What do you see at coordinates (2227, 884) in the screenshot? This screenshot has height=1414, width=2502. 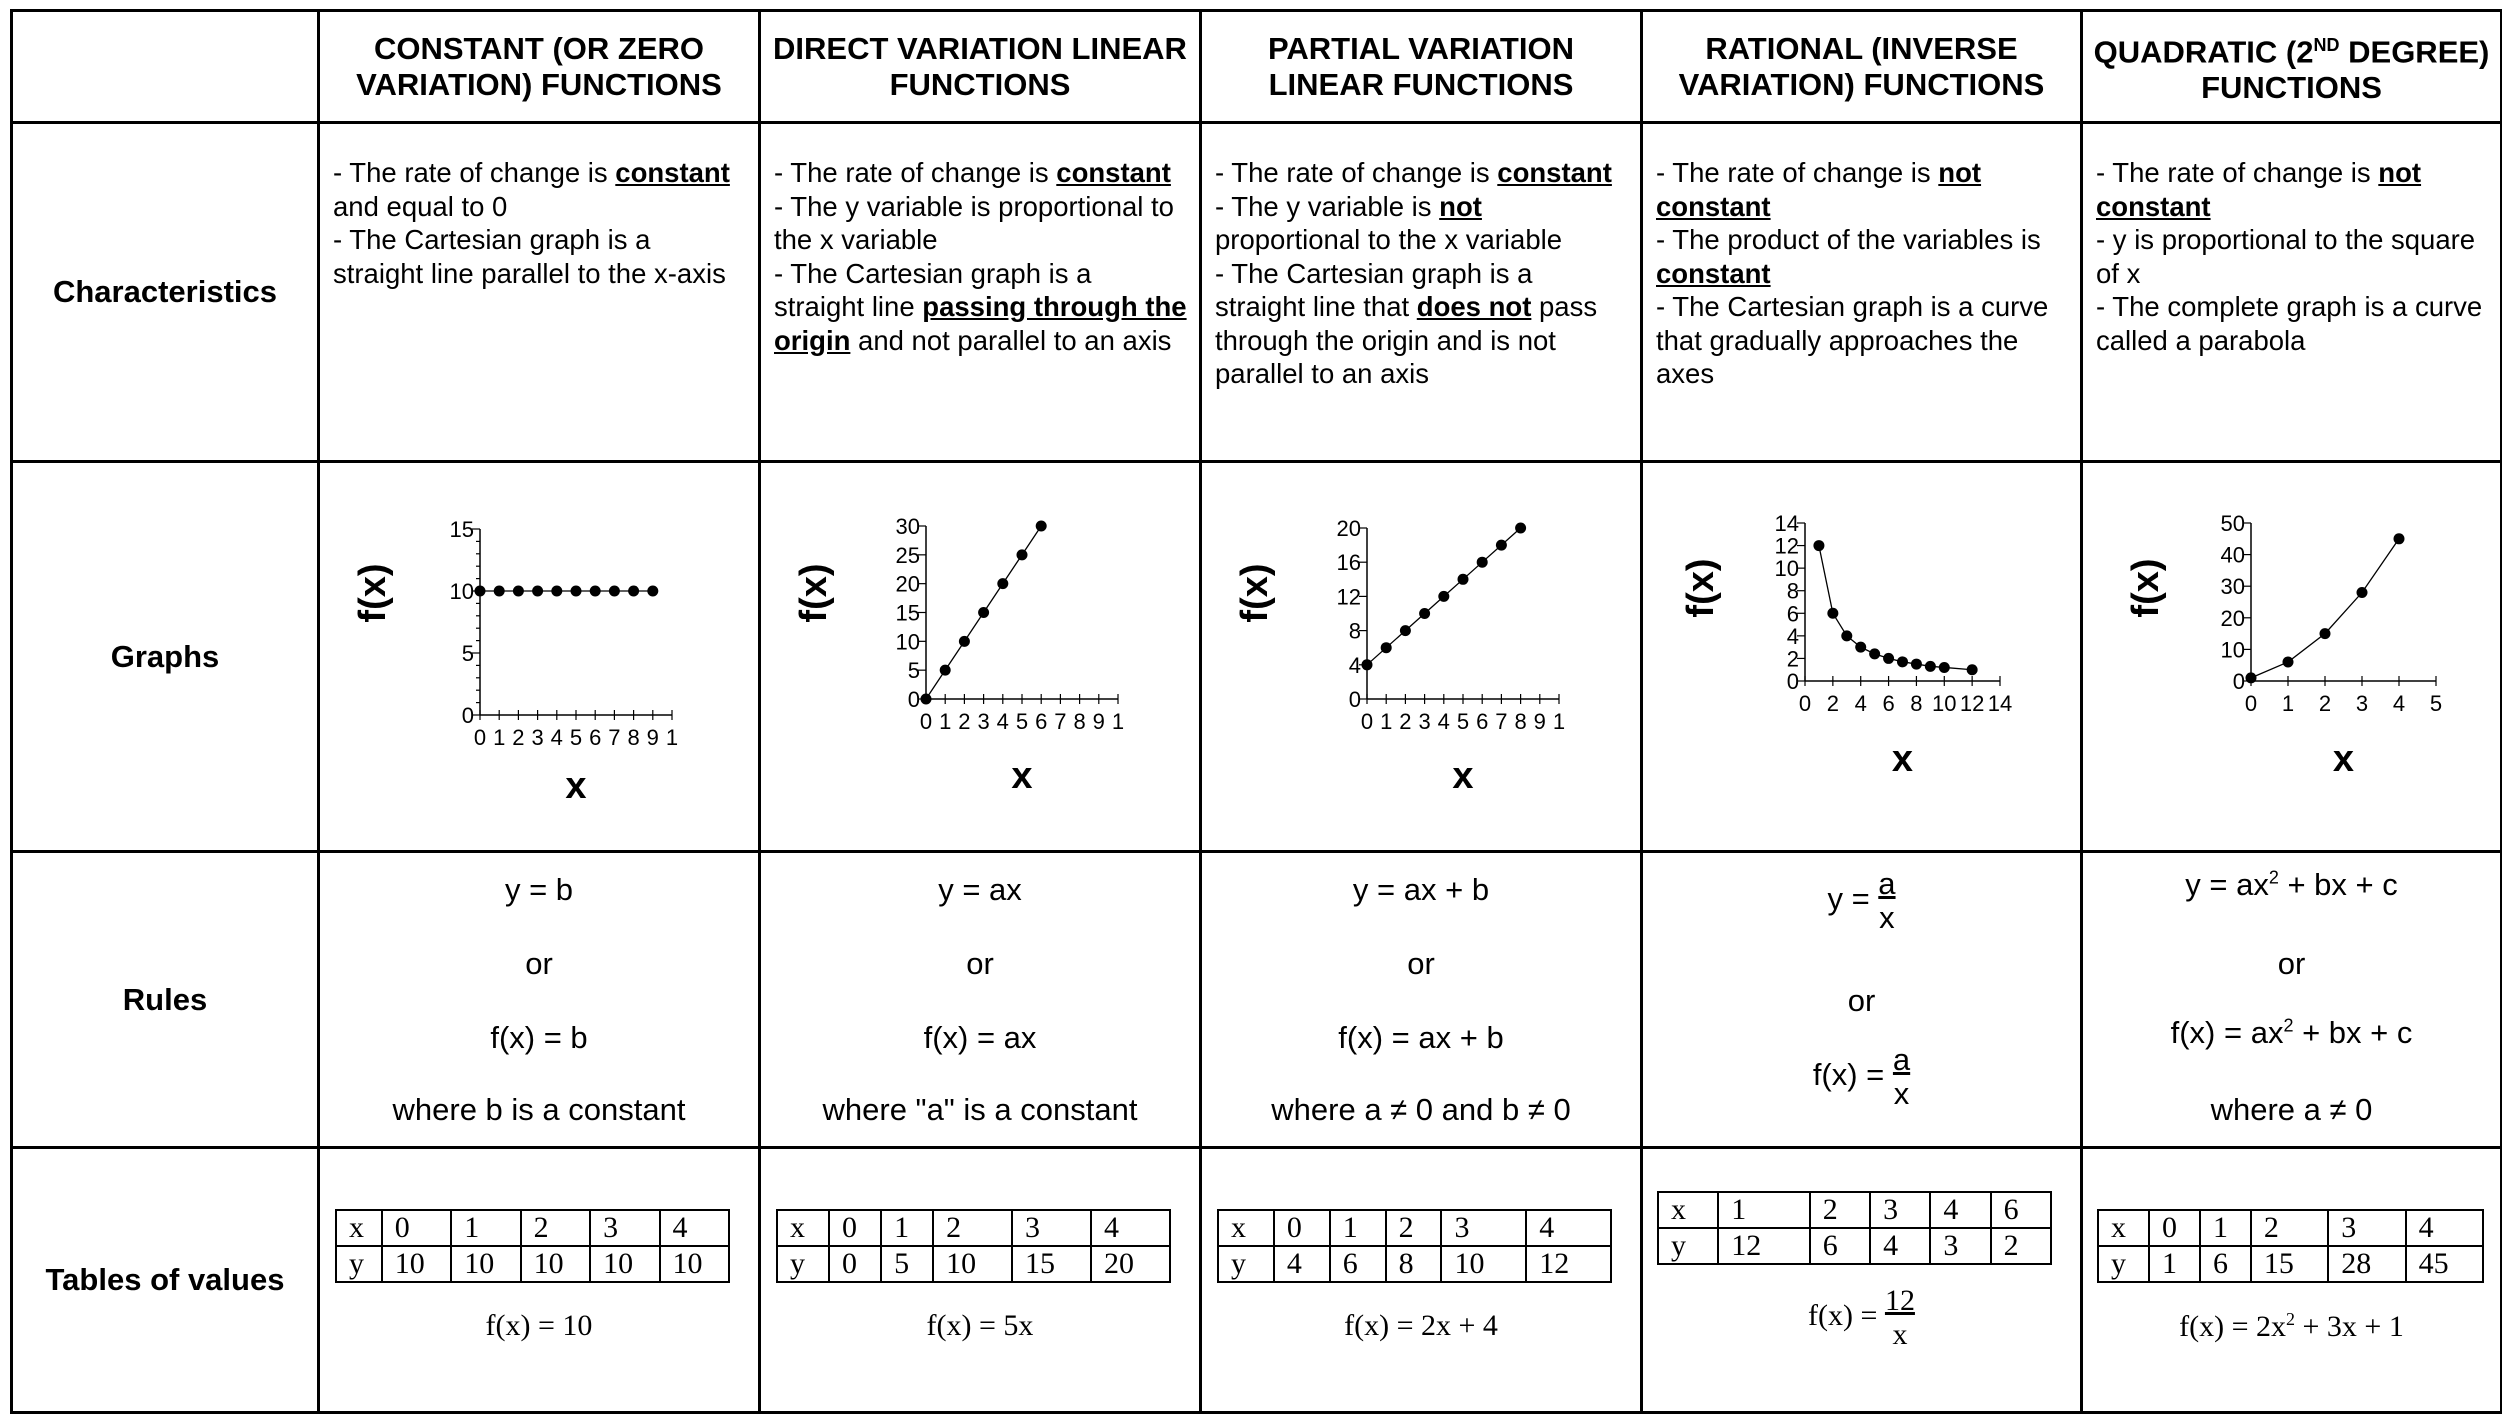 I see `rule-part: y = ax` at bounding box center [2227, 884].